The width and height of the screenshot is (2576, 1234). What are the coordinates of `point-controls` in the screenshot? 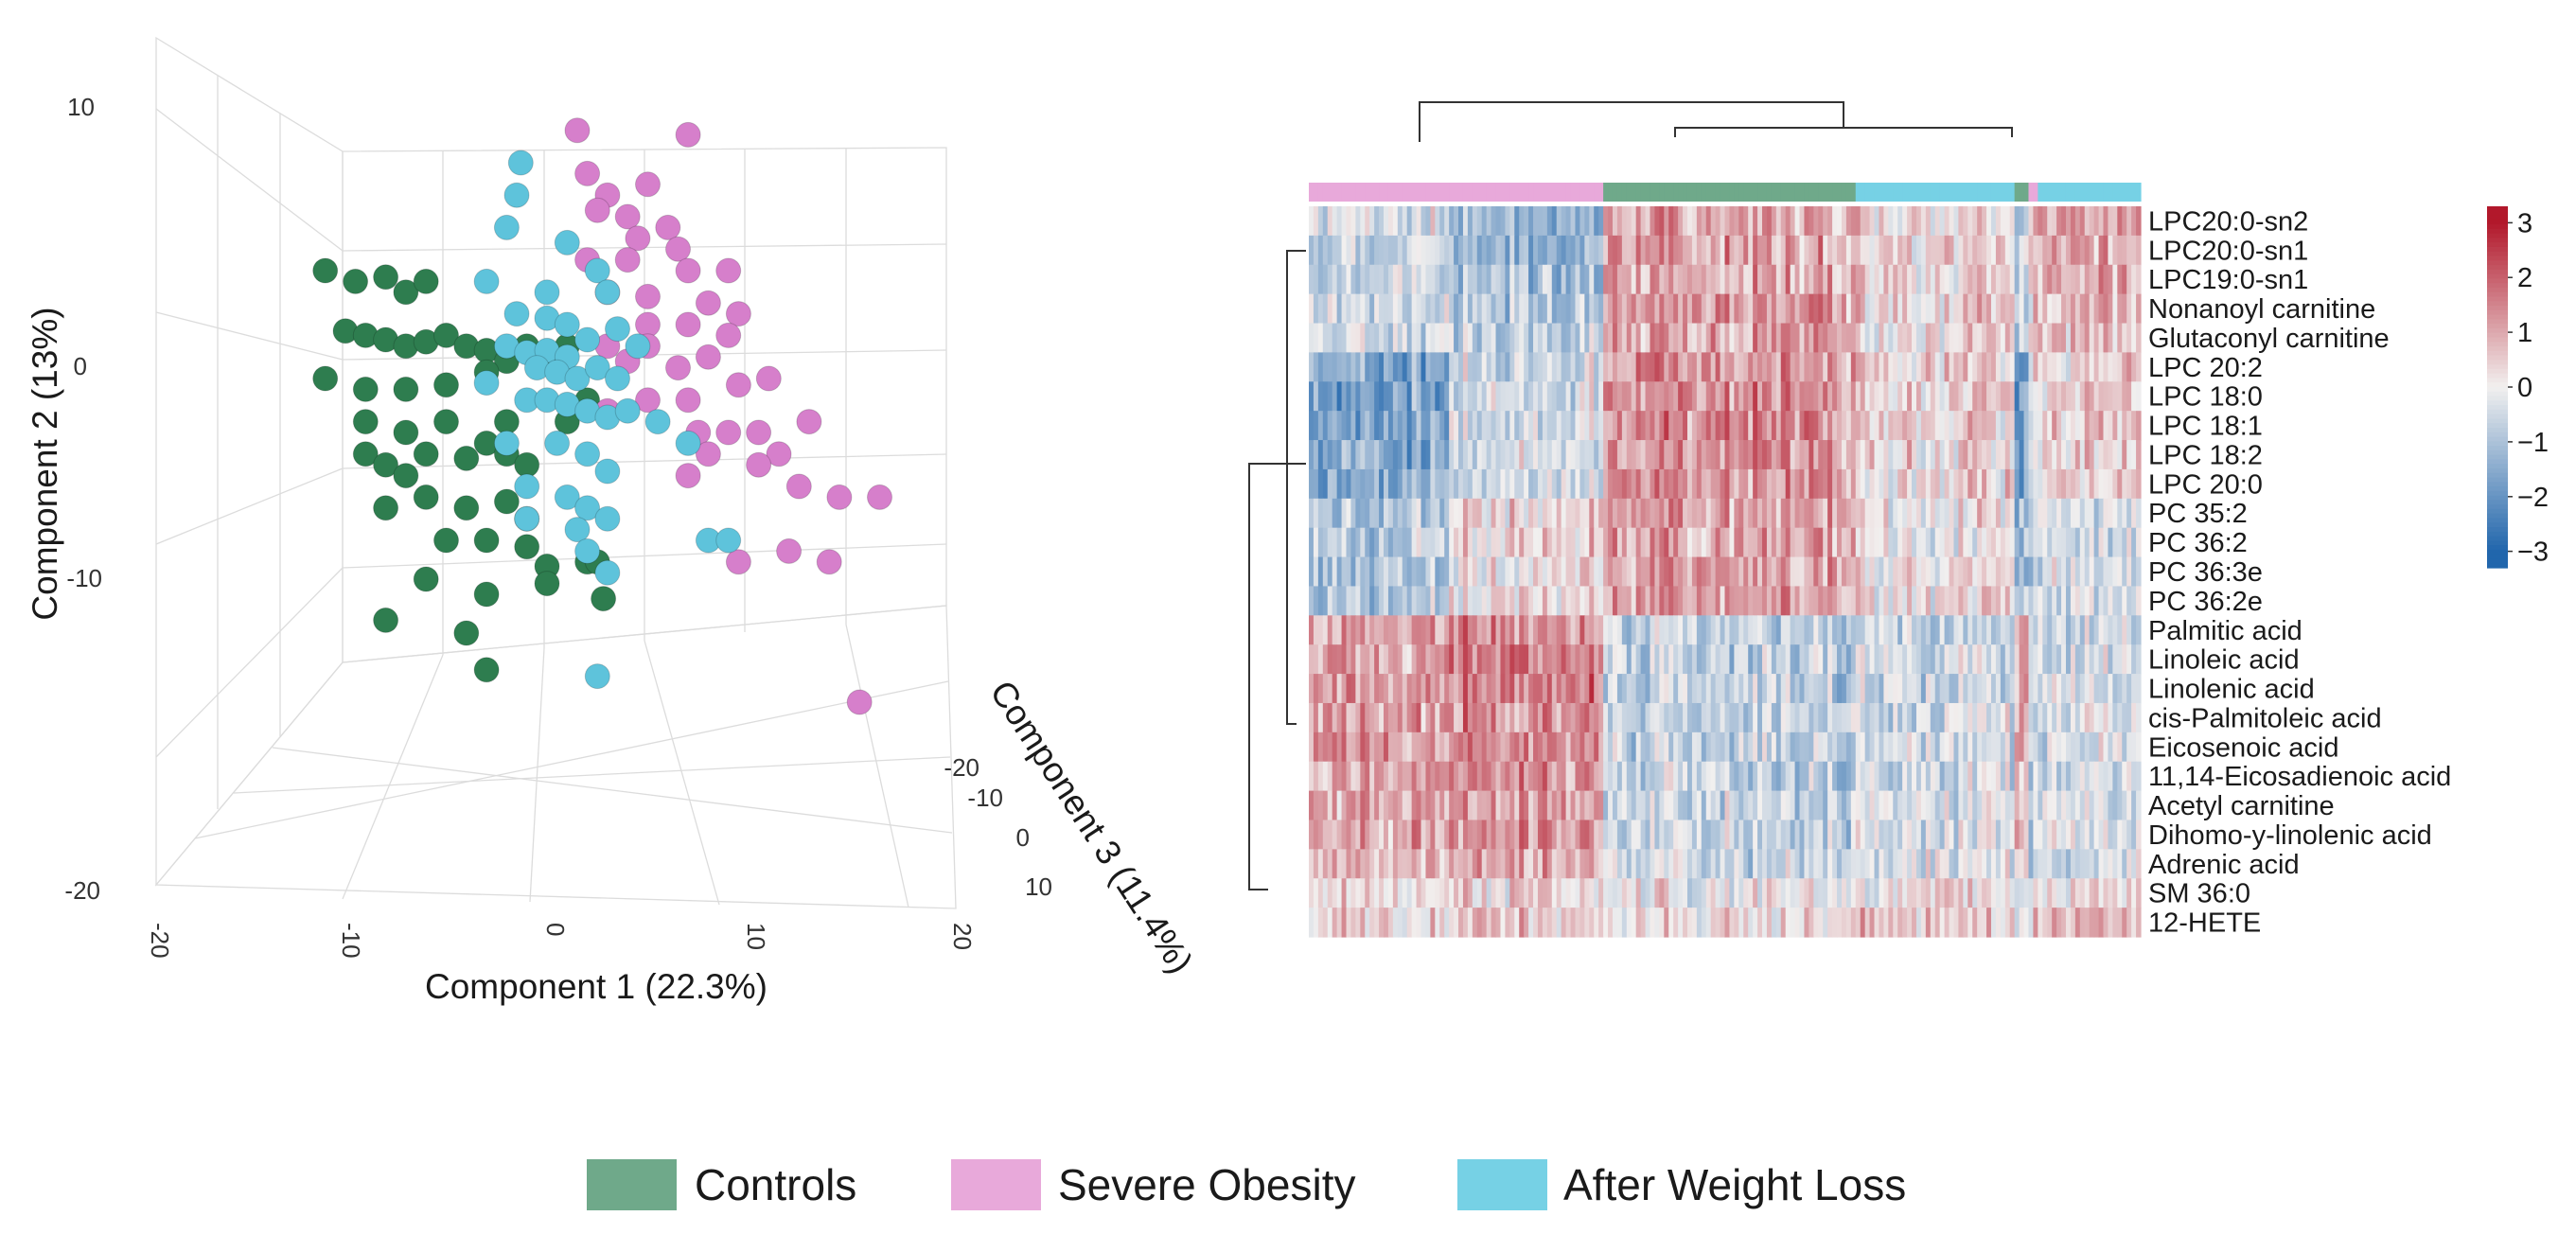 It's located at (386, 464).